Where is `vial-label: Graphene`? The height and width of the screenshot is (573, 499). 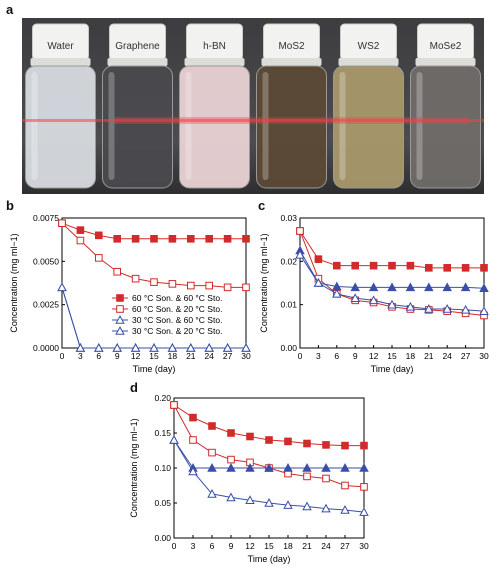 vial-label: Graphene is located at coordinates (137, 46).